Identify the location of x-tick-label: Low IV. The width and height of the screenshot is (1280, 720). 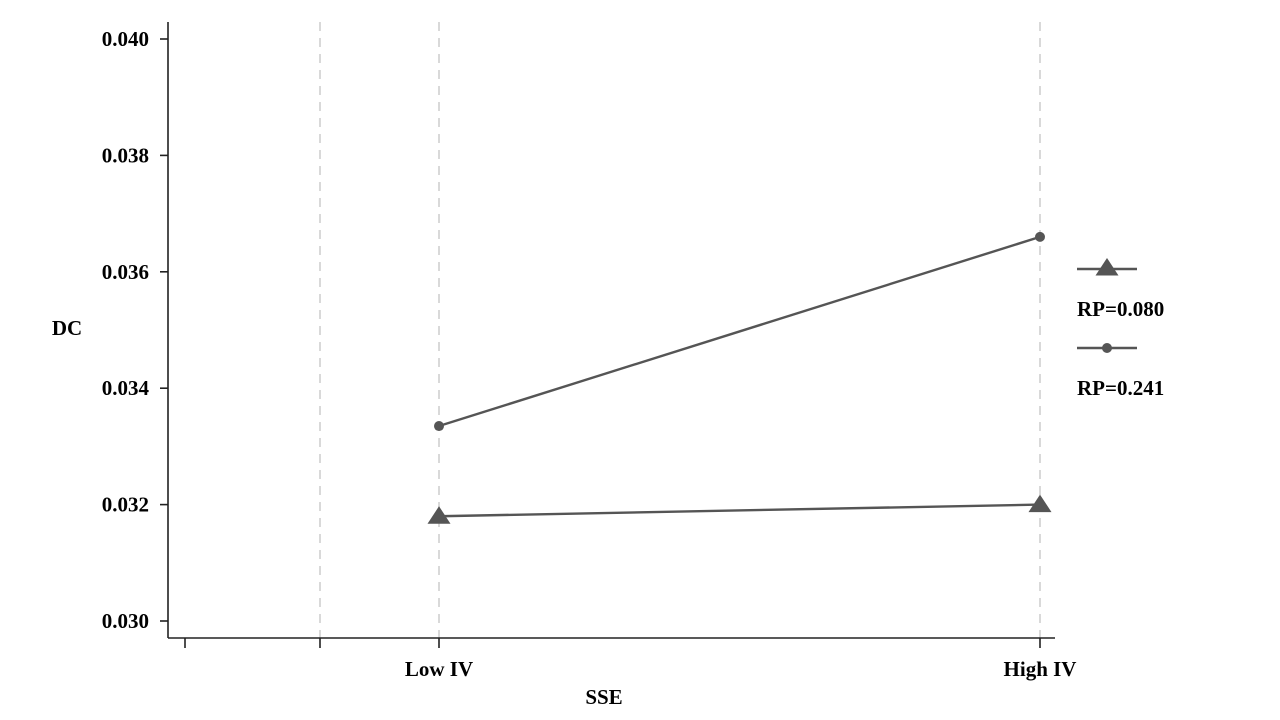
(439, 669).